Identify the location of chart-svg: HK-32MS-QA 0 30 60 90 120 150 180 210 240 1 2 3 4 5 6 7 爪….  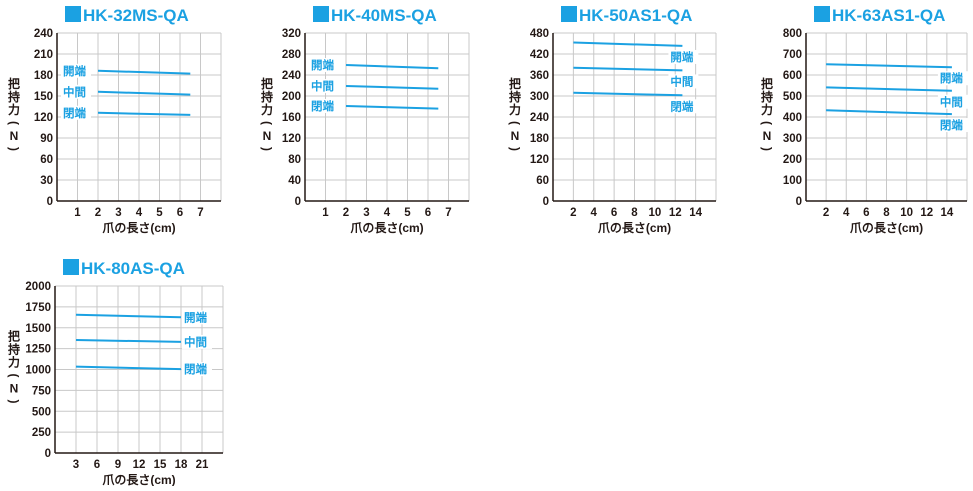
(114, 120).